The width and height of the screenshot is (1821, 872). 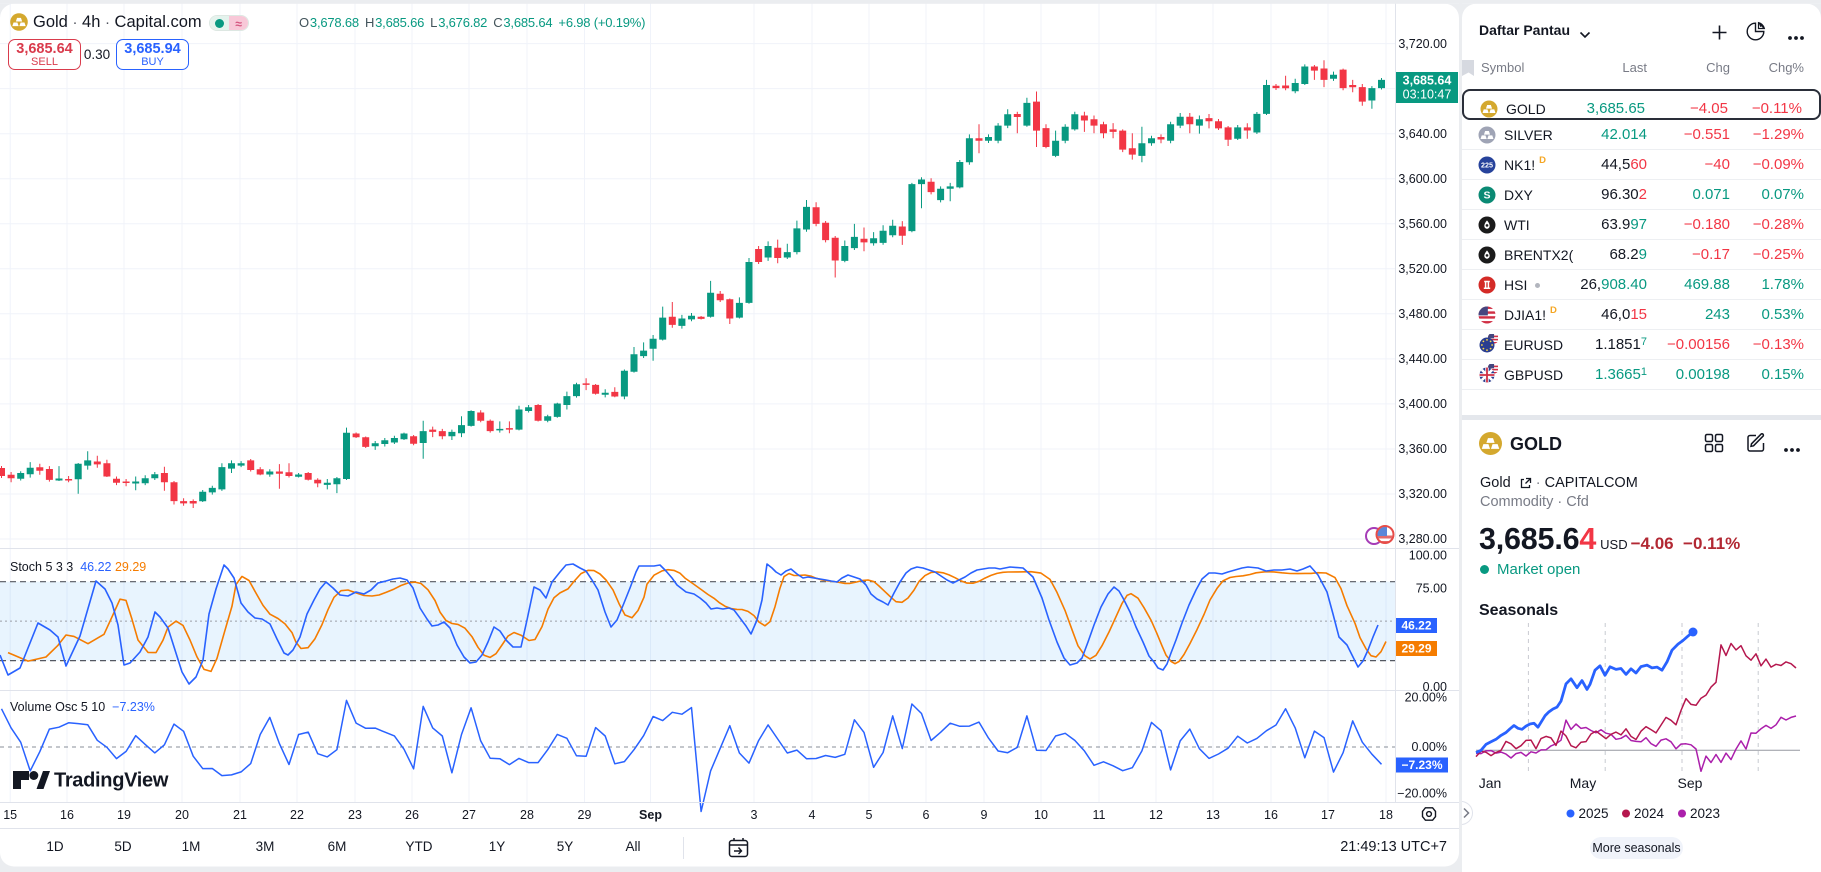 What do you see at coordinates (240, 815) in the screenshot?
I see `svg-text: 21` at bounding box center [240, 815].